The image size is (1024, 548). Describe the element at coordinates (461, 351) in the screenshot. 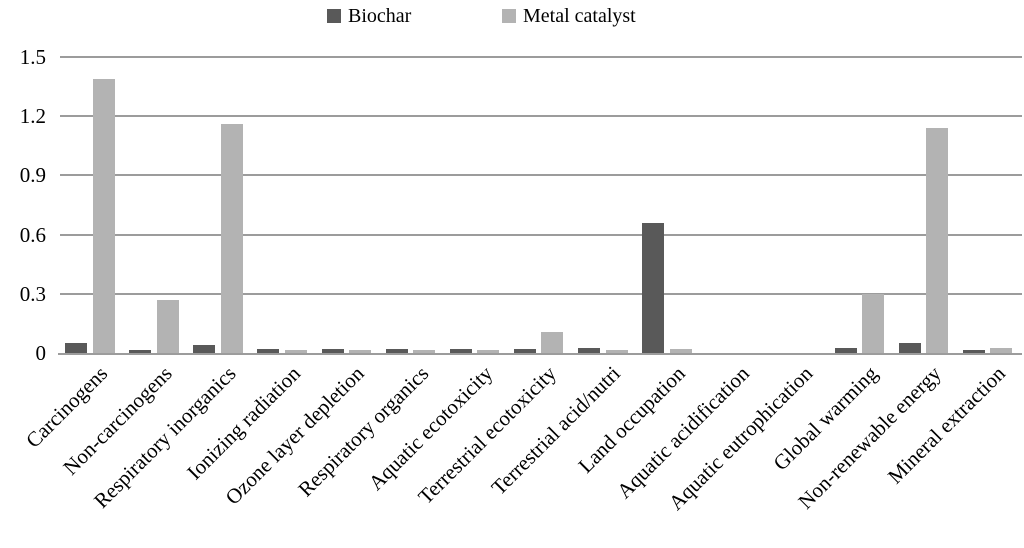

I see `bar-biochar-aquatic-ecotoxicity` at that location.